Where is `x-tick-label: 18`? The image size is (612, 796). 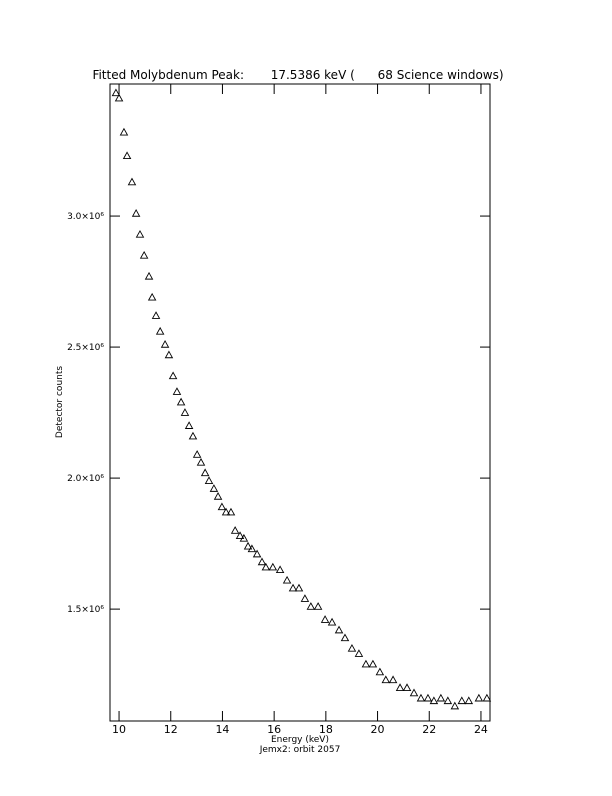
x-tick-label: 18 is located at coordinates (326, 729).